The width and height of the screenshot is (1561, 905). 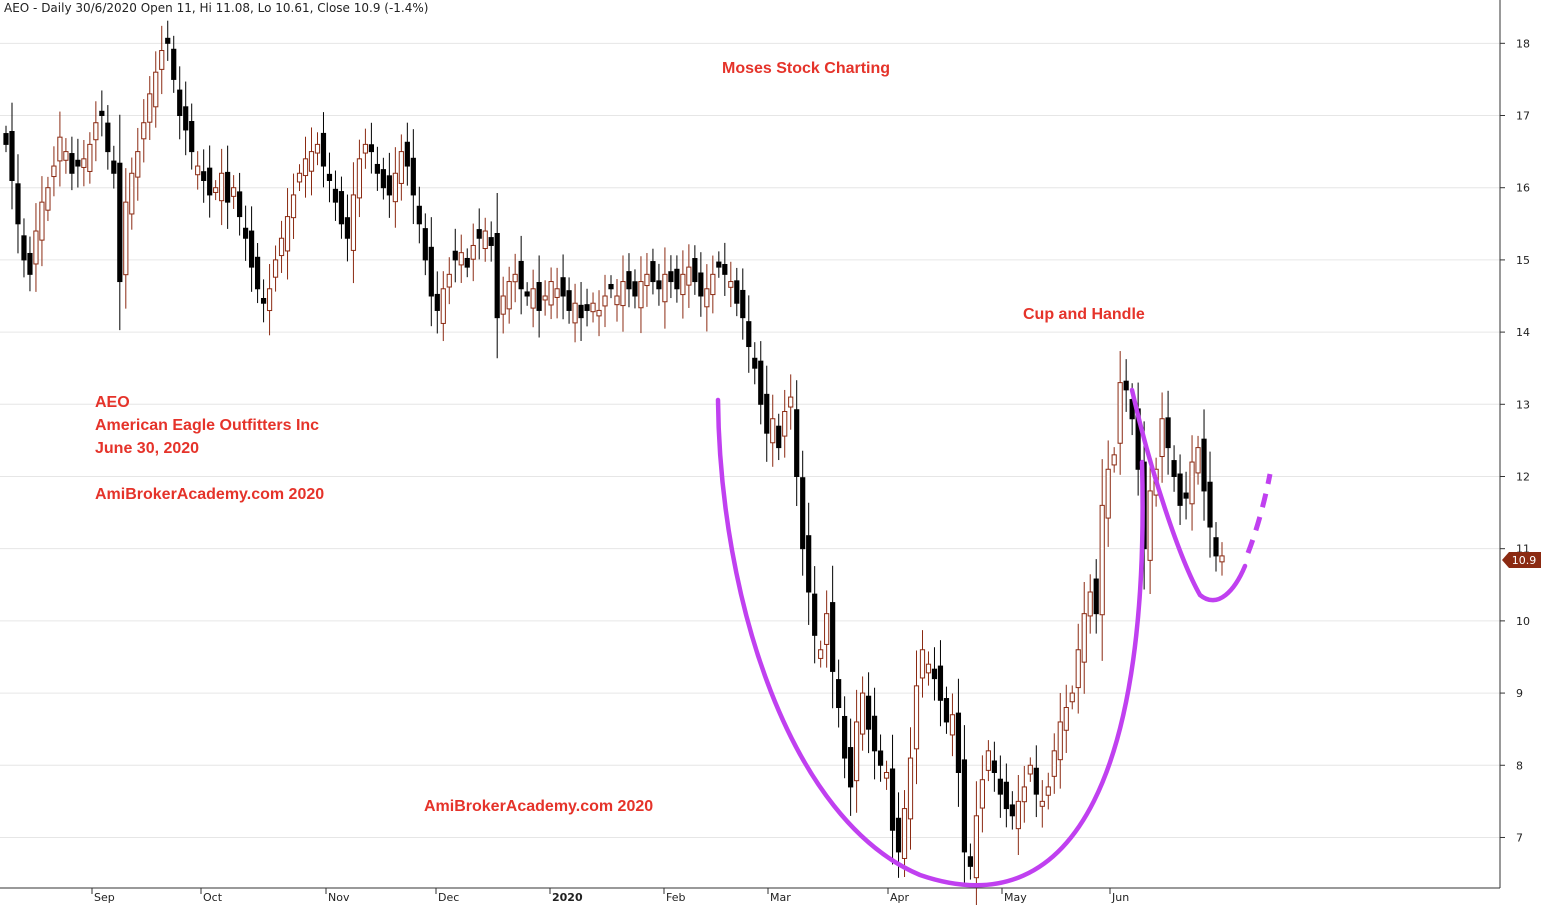 What do you see at coordinates (1523, 404) in the screenshot?
I see `y-tick-label: 13` at bounding box center [1523, 404].